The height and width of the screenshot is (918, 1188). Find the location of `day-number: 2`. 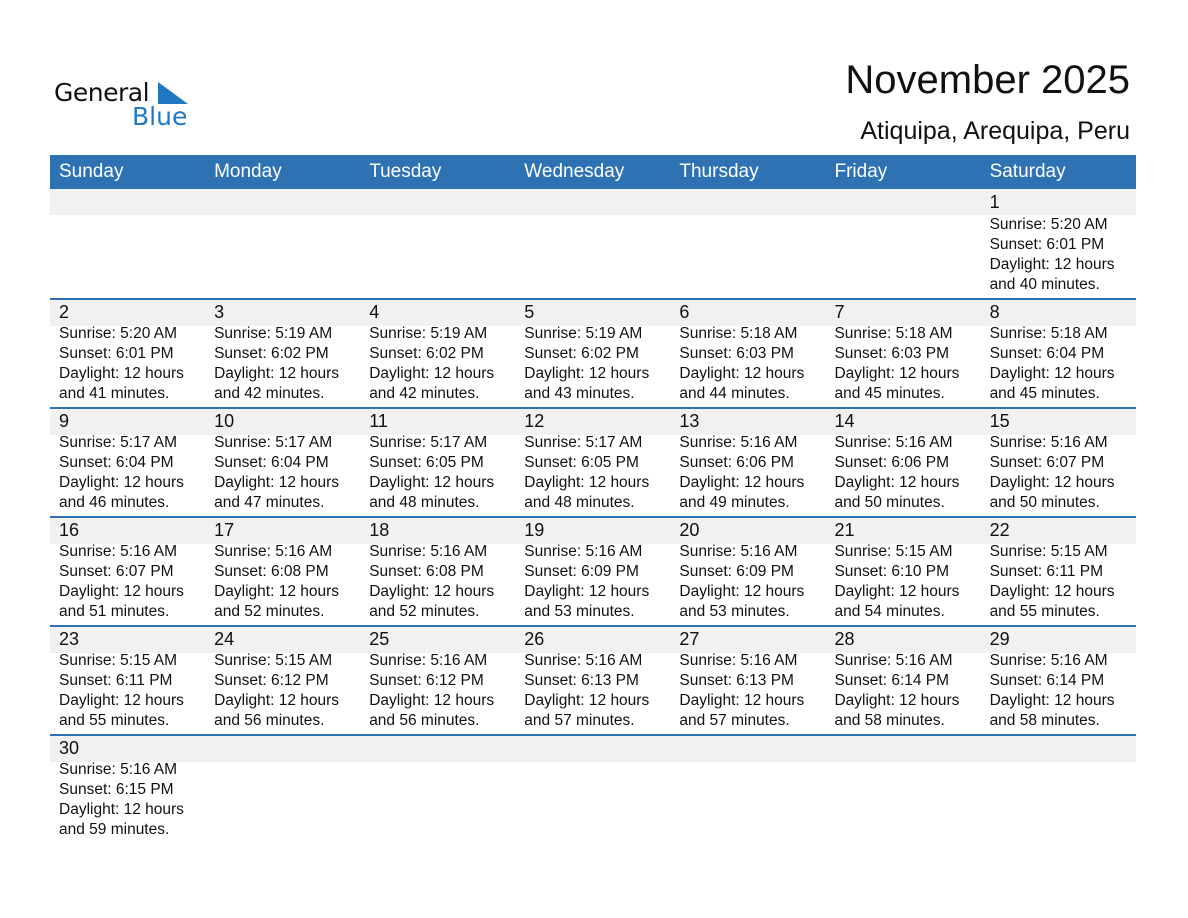

day-number: 2 is located at coordinates (64, 312).